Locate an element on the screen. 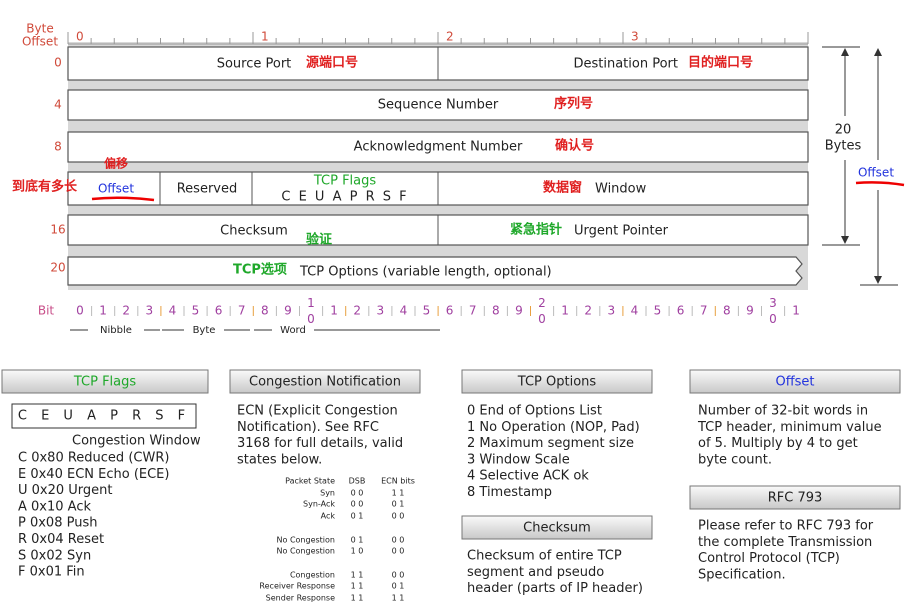 Image resolution: width=906 pixels, height=613 pixels. annotation: 偏移 is located at coordinates (116, 163).